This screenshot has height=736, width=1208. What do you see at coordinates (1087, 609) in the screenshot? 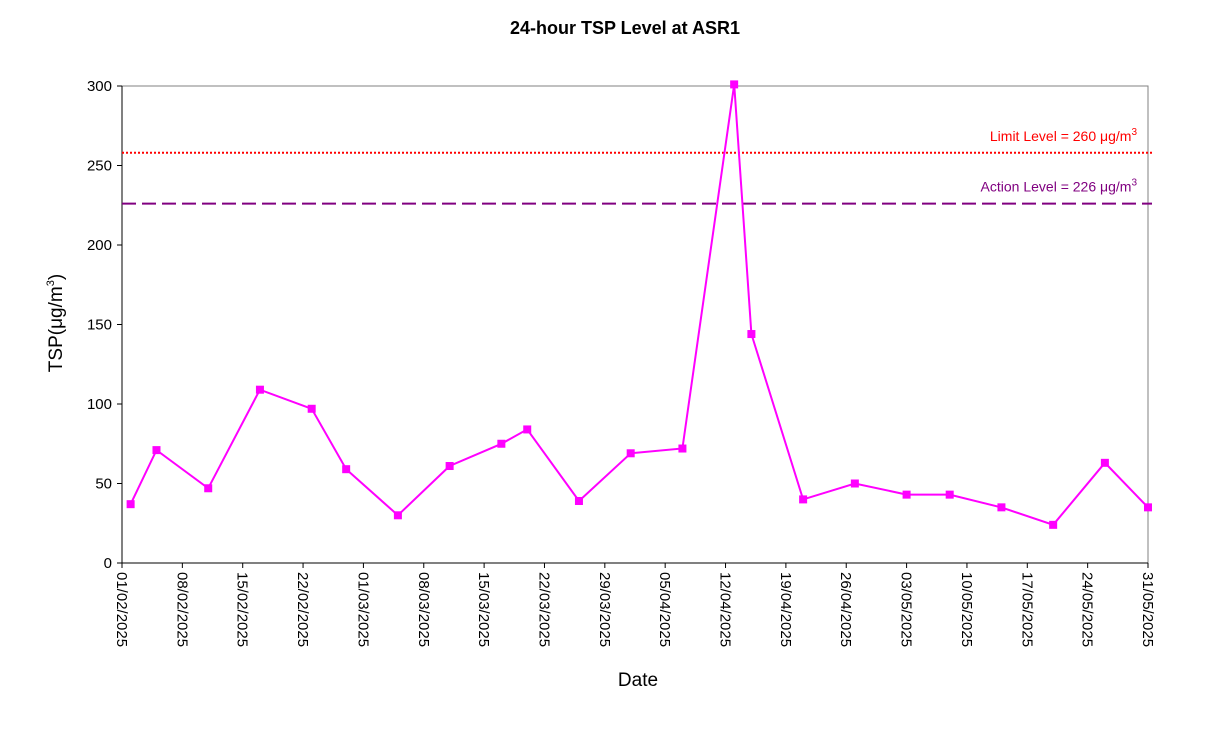
I see `x-tick-label: 24/05/2025` at bounding box center [1087, 609].